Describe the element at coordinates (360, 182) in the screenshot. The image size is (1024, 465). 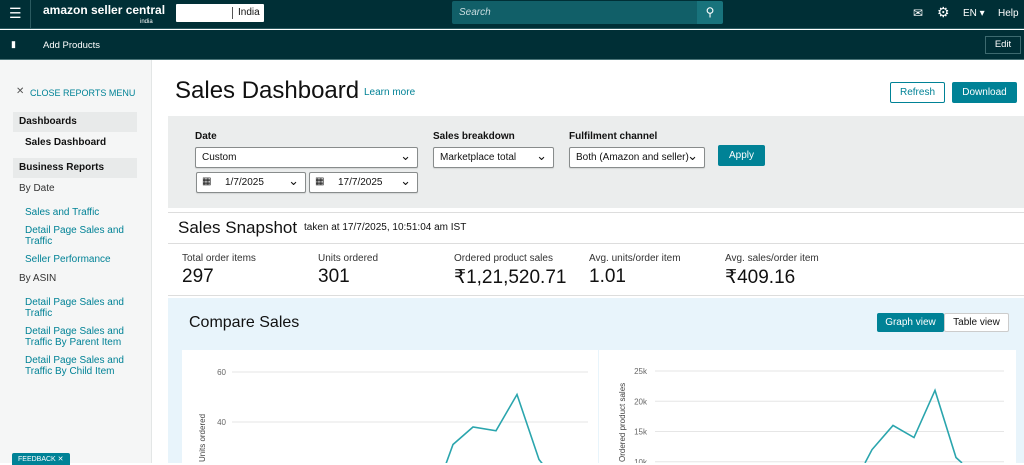
I see `to-date-value: 17/7/2025` at that location.